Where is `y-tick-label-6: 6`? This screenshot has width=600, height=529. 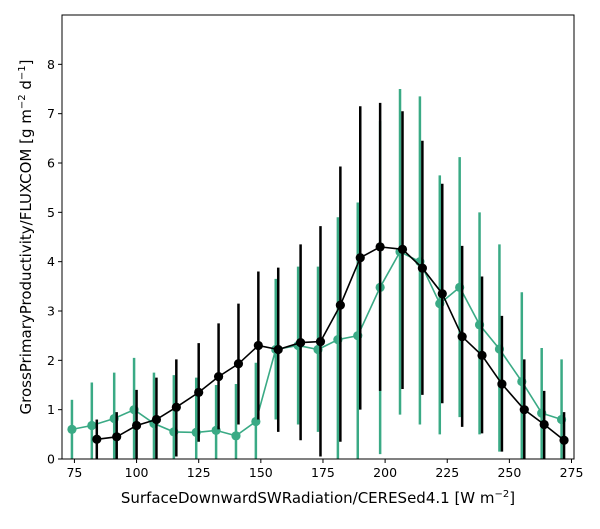
y-tick-label-6: 6 is located at coordinates (51, 163).